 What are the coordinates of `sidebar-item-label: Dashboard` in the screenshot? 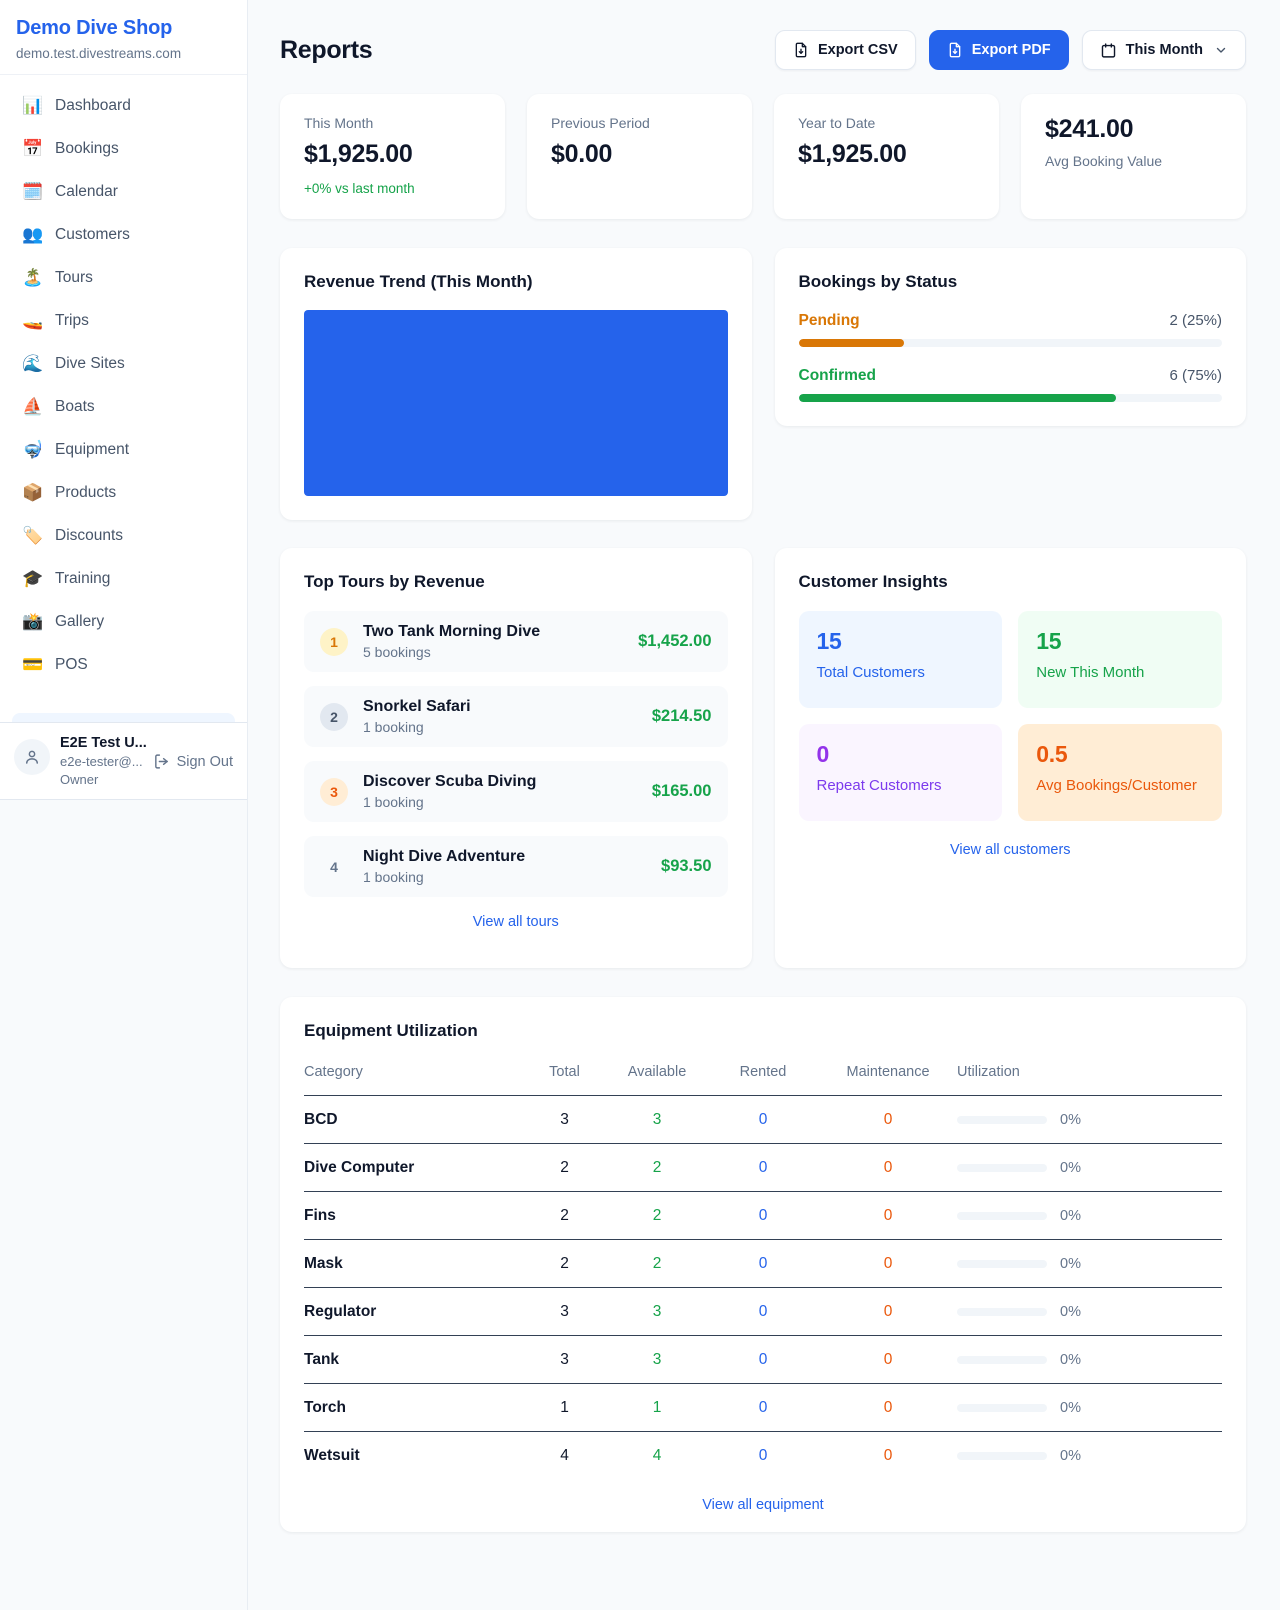 It's located at (93, 105).